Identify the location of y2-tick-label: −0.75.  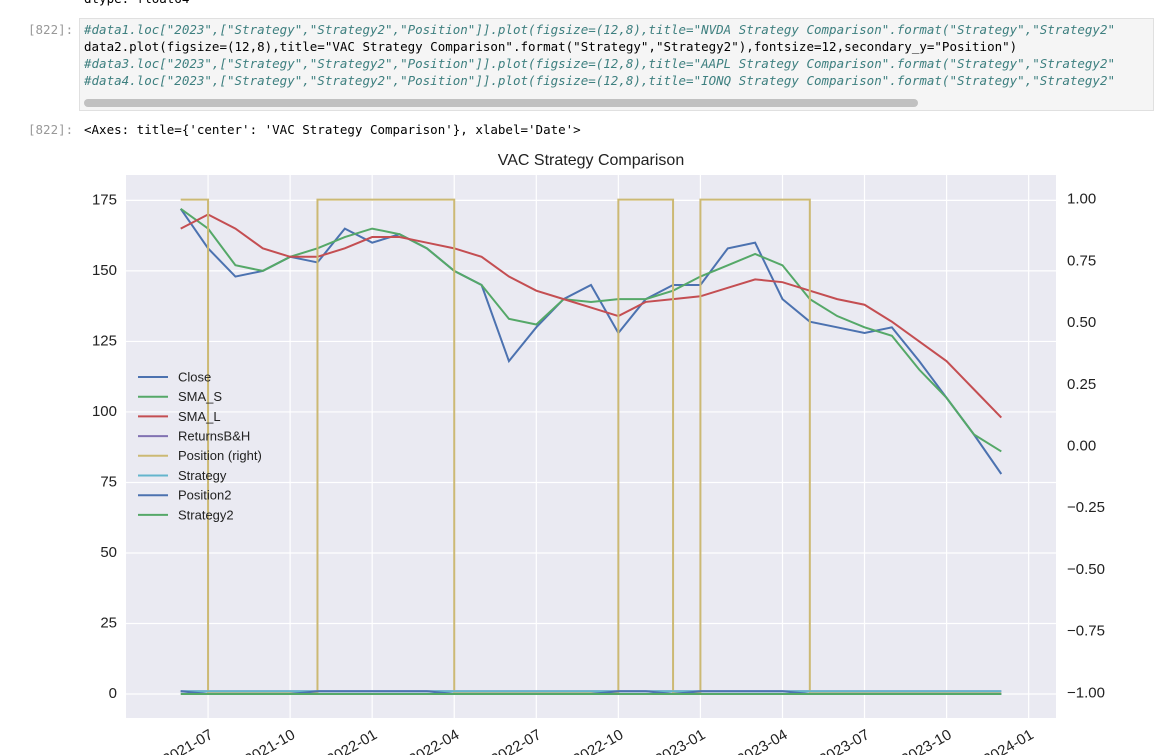
(1086, 631).